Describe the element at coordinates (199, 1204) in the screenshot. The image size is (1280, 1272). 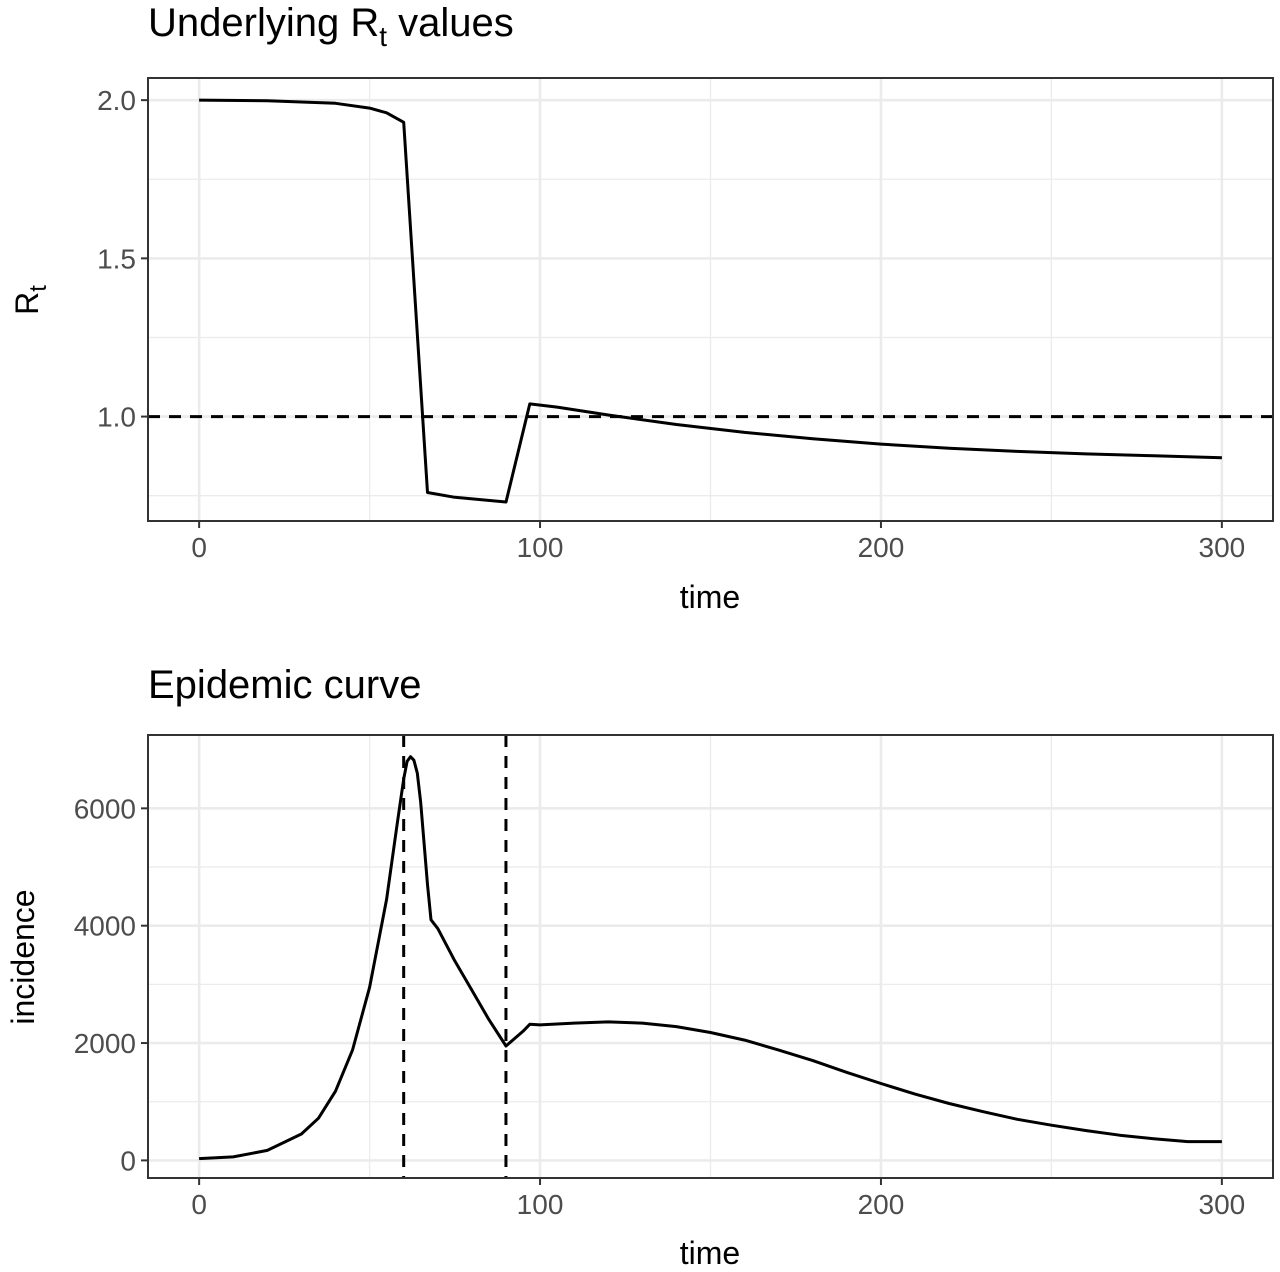
I see `incidence-x-tick-label: 0` at that location.